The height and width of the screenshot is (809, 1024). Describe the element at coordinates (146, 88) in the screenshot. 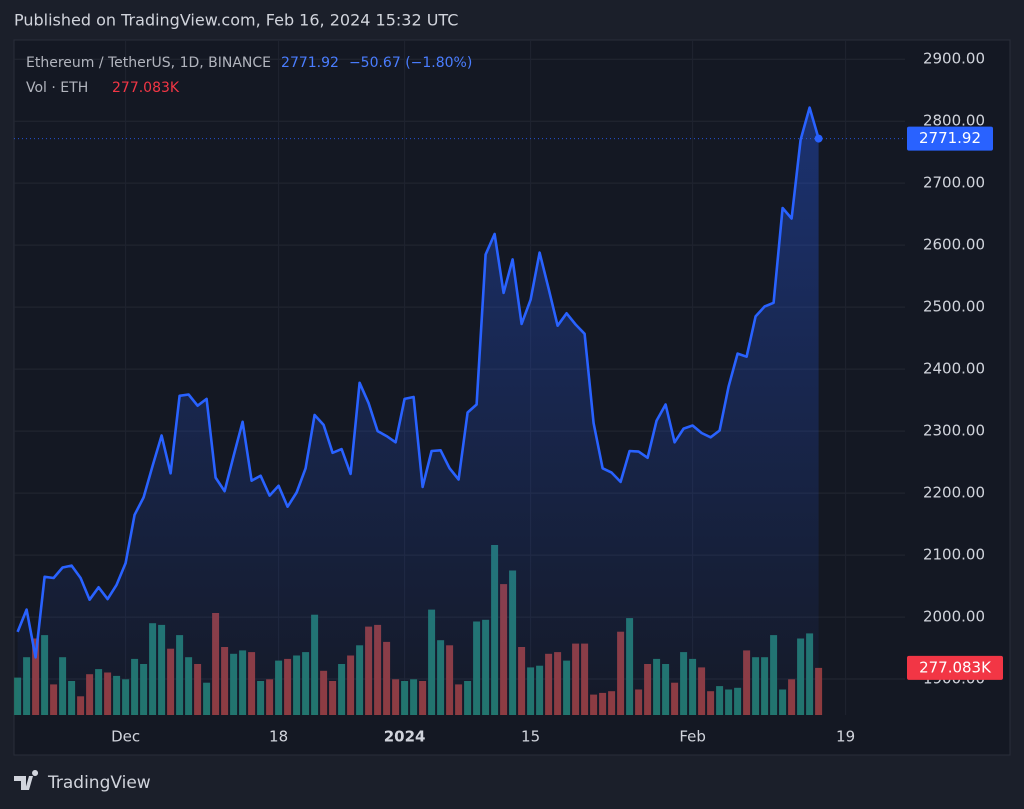

I see `volume-last: 277.083K` at that location.